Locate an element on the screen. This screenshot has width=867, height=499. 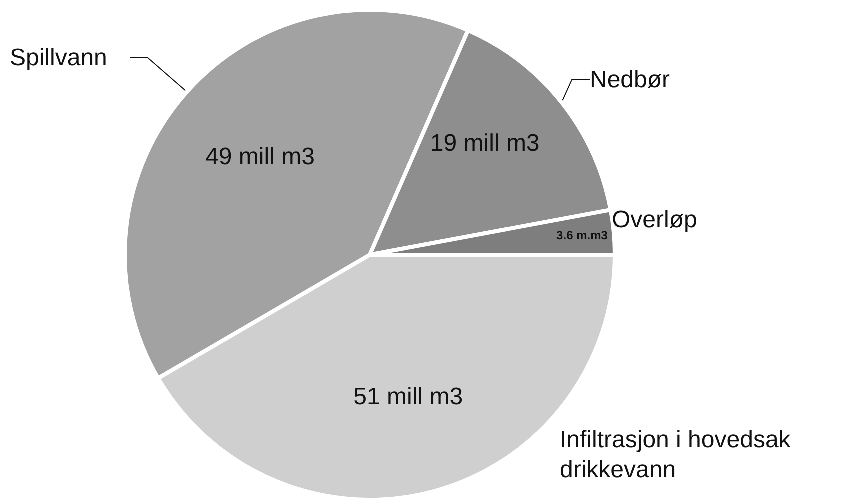
slice-label: Nedbør is located at coordinates (630, 80).